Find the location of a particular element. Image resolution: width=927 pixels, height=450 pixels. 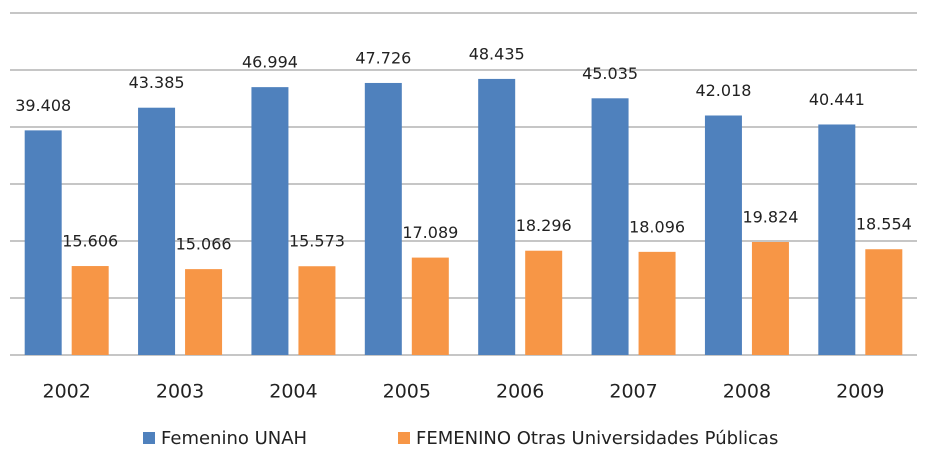

x-tick-label: 2004 is located at coordinates (293, 392).